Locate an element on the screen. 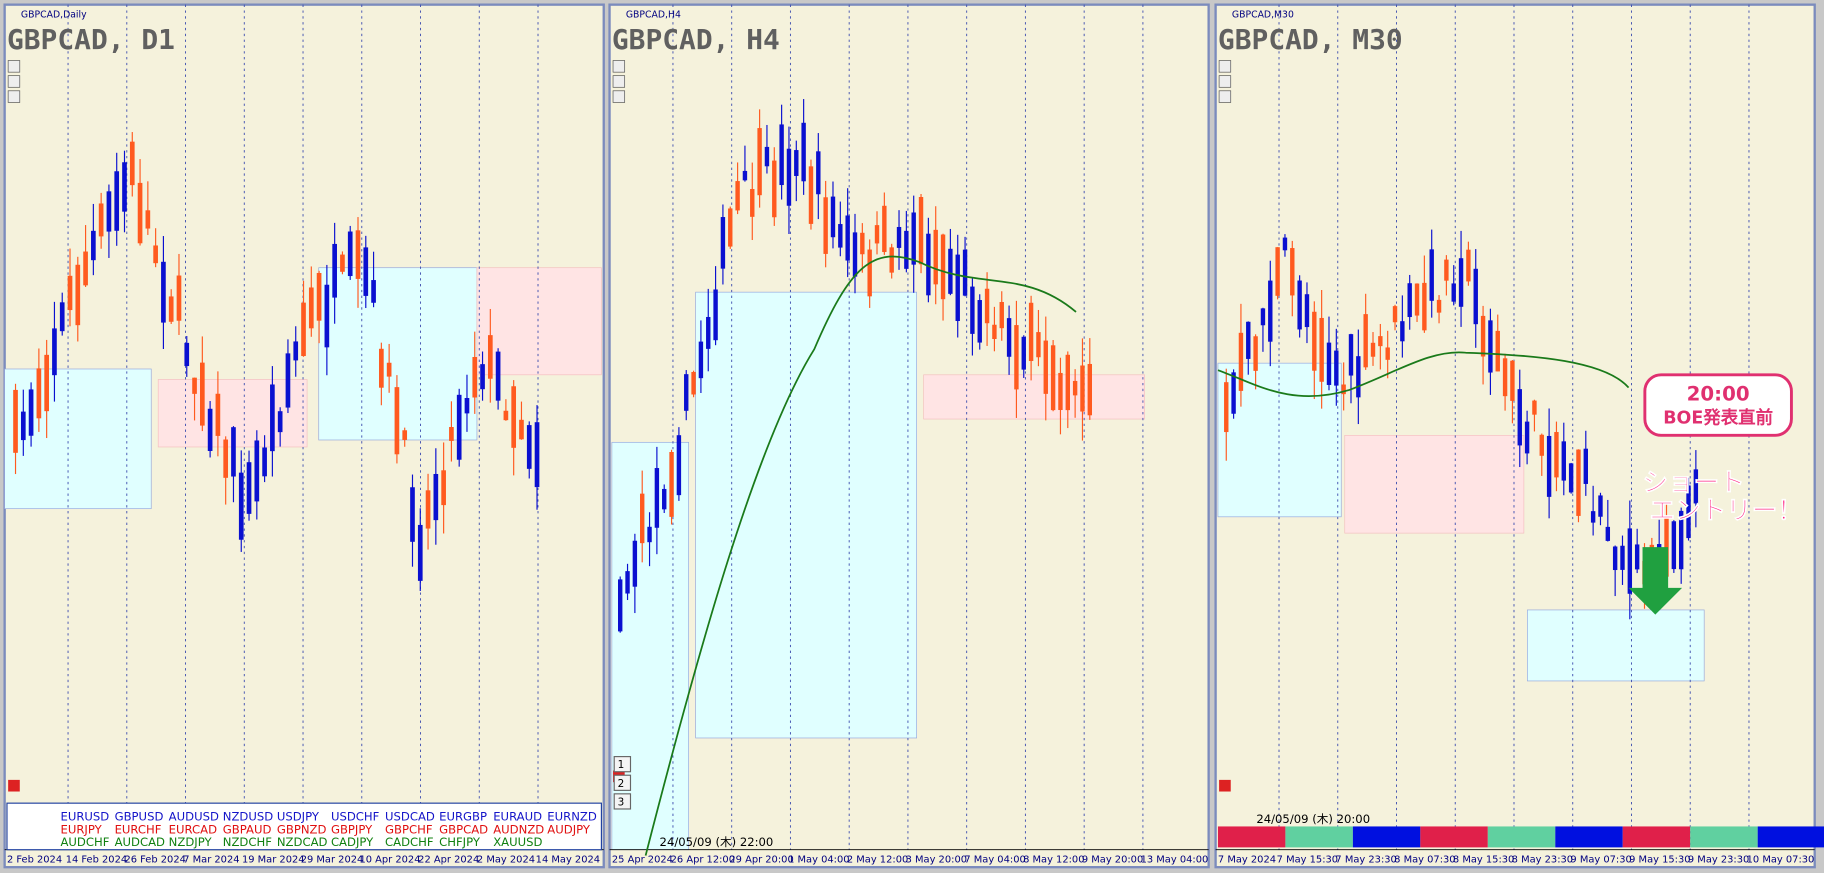 This screenshot has width=1824, height=873. symbol-link: EURCAD is located at coordinates (193, 829).